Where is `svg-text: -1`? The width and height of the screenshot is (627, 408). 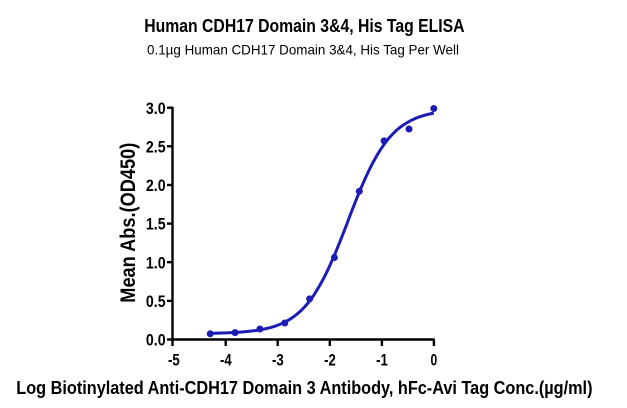 svg-text: -1 is located at coordinates (382, 361).